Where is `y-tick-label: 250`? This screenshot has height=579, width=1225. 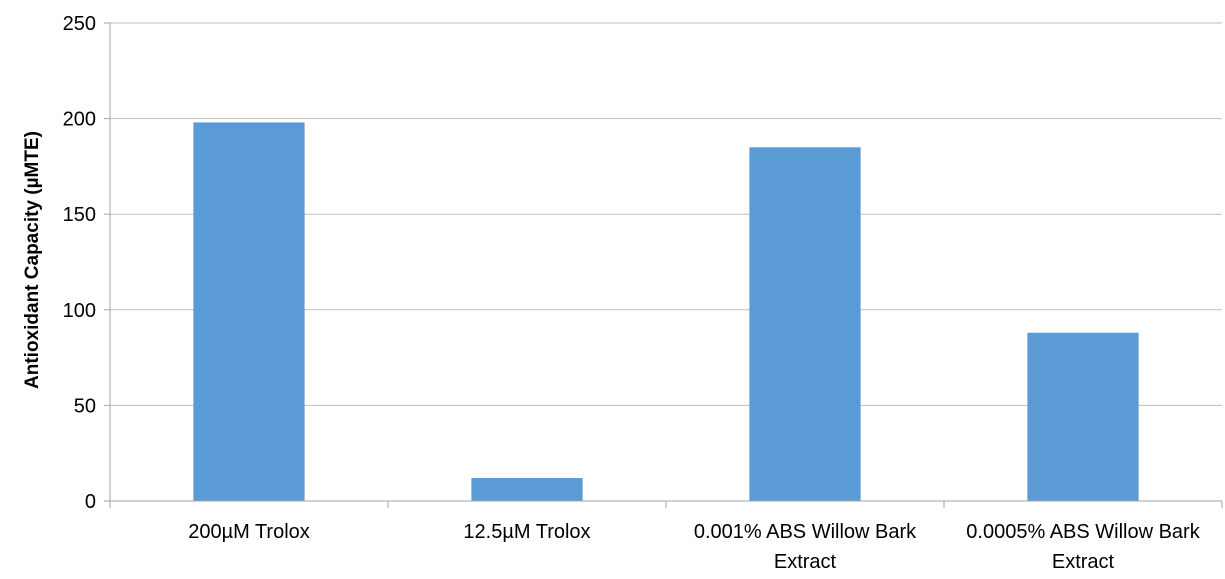 y-tick-label: 250 is located at coordinates (79, 24).